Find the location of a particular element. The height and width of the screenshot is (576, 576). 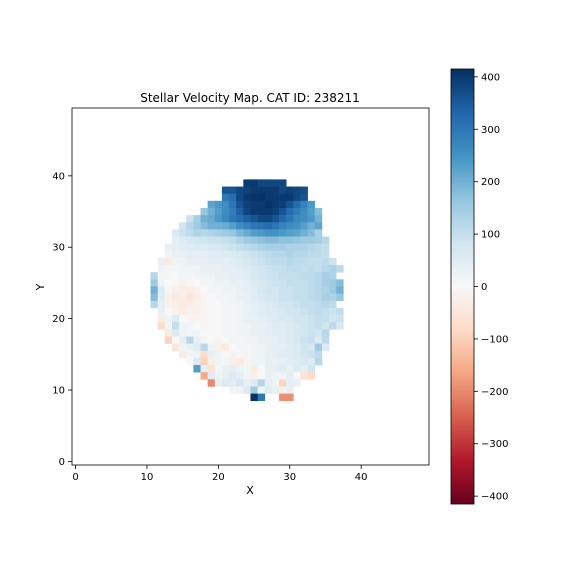

y-axis-label: Y is located at coordinates (40, 287).